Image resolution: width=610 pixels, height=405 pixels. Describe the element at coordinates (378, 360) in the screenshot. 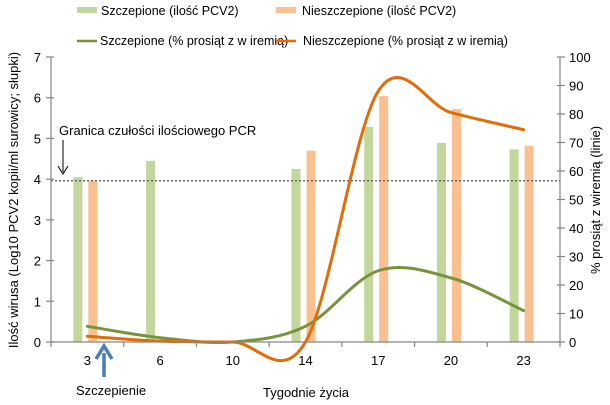

I see `x-tick-label-17: 17` at that location.